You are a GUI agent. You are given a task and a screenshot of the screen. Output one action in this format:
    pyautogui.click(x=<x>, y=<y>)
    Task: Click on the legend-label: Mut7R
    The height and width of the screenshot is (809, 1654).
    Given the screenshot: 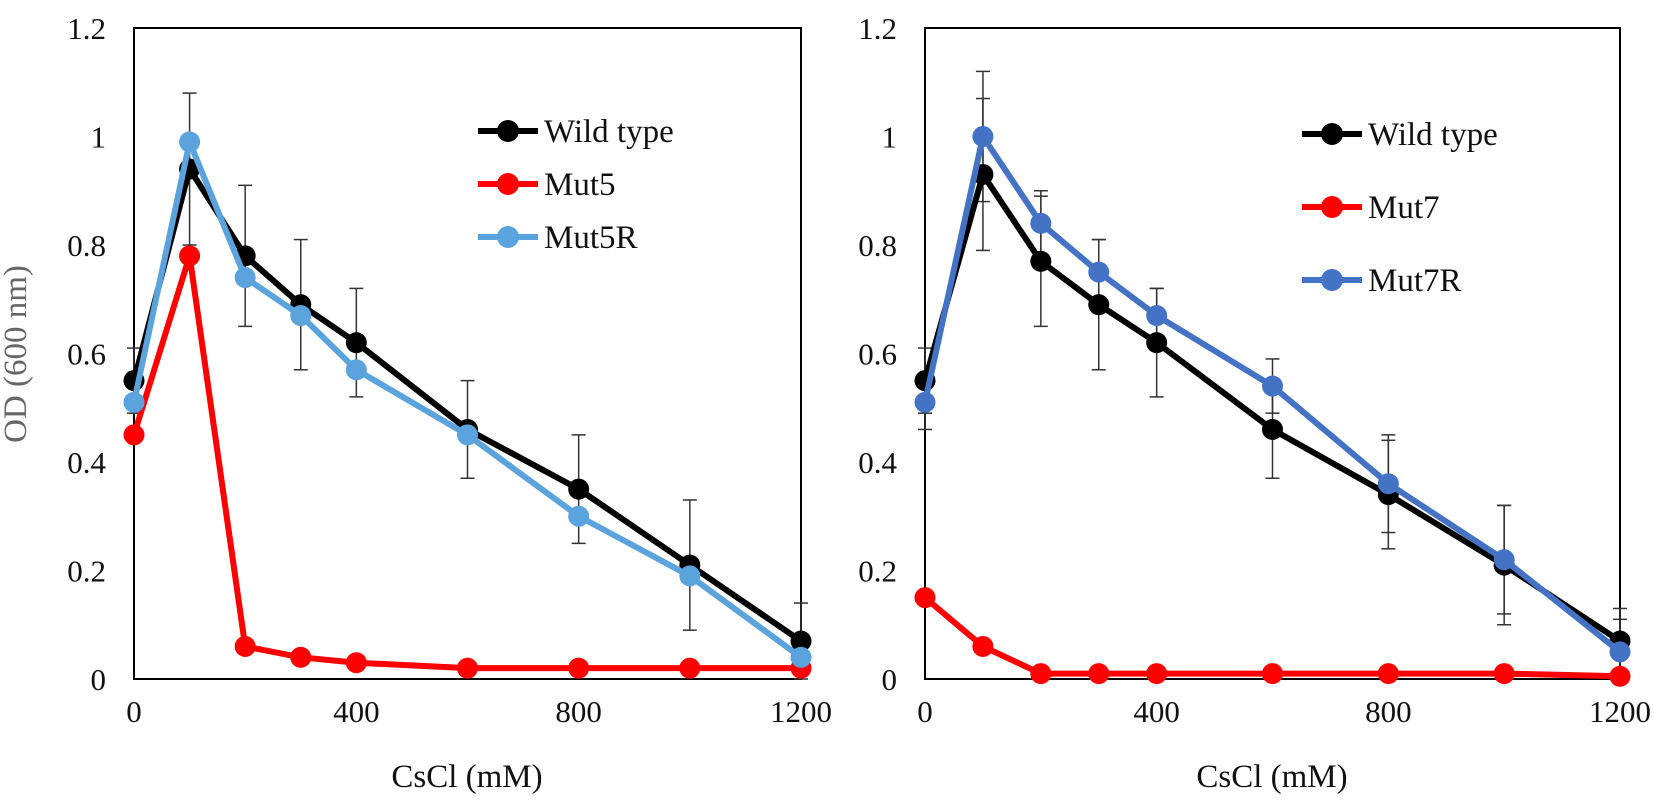 What is the action you would take?
    pyautogui.click(x=1415, y=281)
    